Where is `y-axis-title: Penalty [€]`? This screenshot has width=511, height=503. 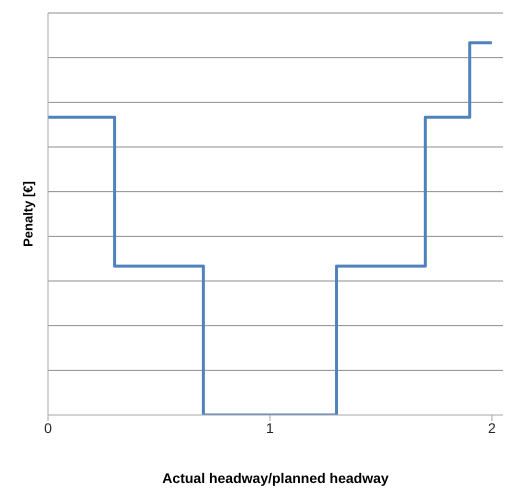
y-axis-title: Penalty [€] is located at coordinates (28, 214).